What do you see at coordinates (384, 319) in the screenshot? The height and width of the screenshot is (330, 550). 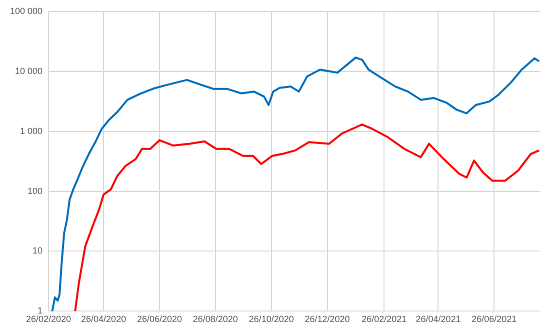 I see `x-tick-label: 26/02/2021` at bounding box center [384, 319].